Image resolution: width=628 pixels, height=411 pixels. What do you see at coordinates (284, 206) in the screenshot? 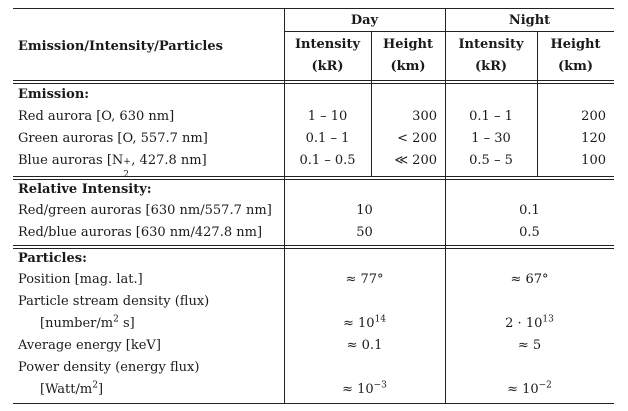
I see `rule-v-label` at bounding box center [284, 206].